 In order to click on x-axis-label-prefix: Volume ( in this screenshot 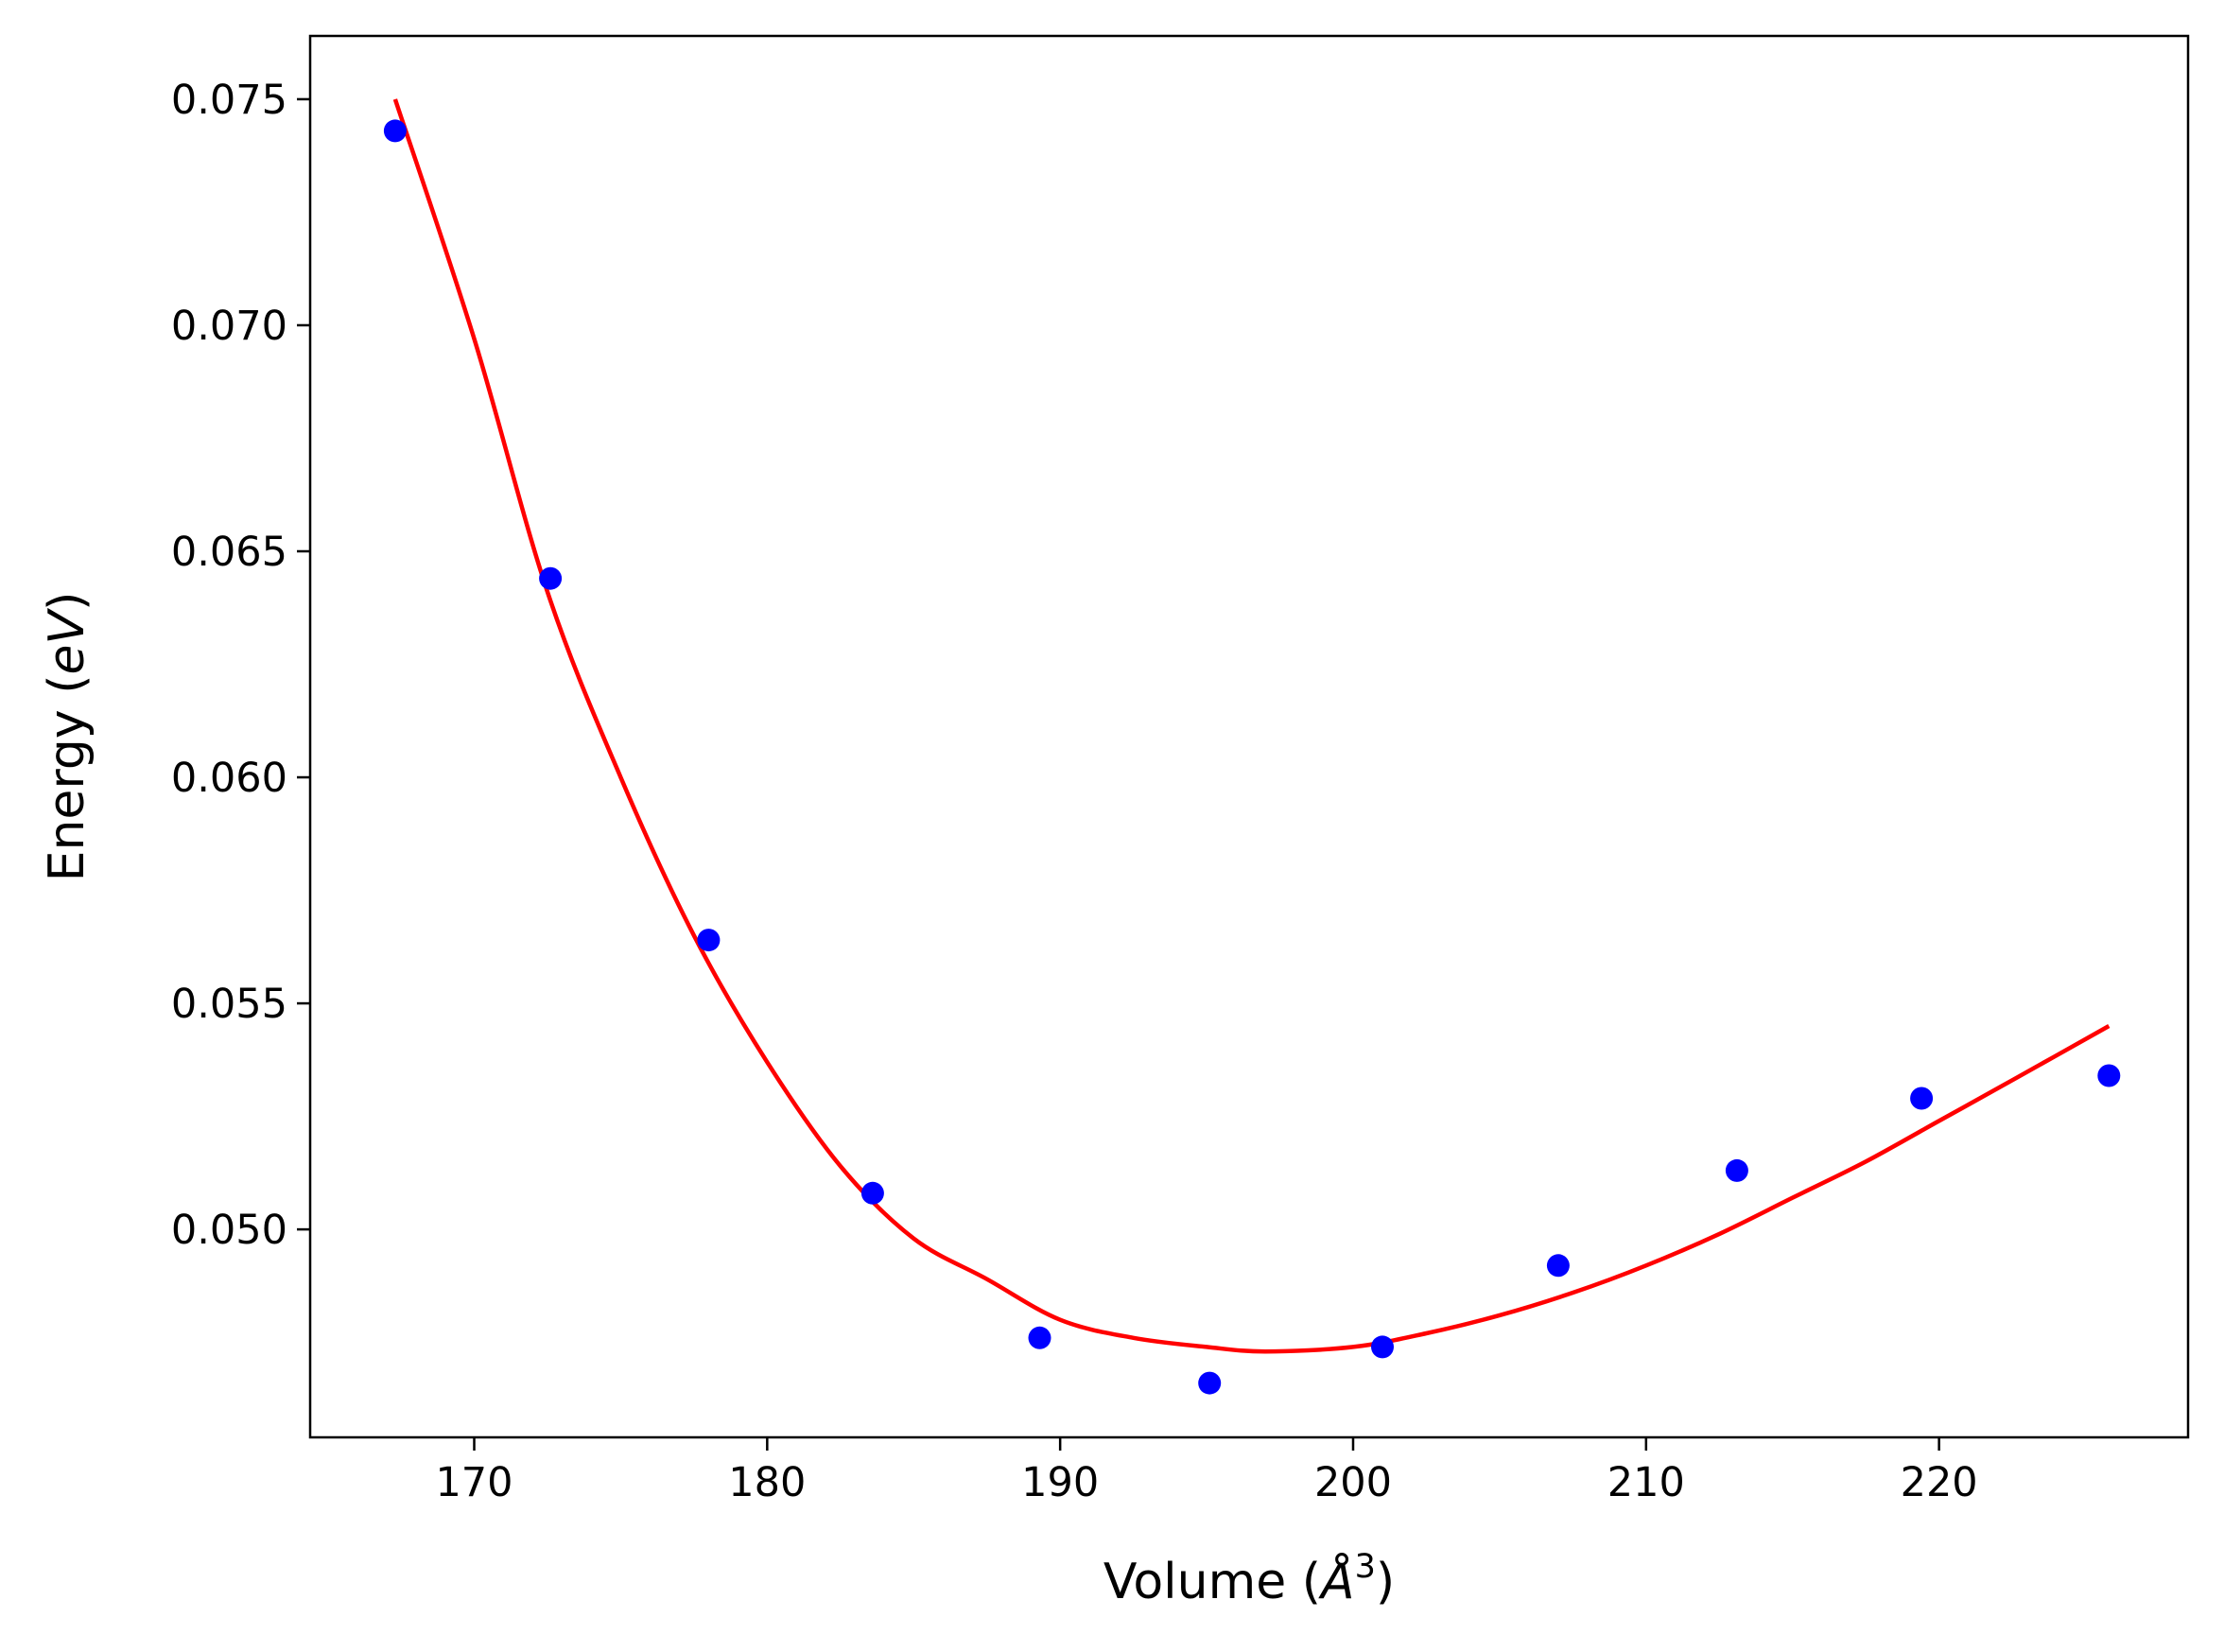, I will do `click(1212, 1582)`.